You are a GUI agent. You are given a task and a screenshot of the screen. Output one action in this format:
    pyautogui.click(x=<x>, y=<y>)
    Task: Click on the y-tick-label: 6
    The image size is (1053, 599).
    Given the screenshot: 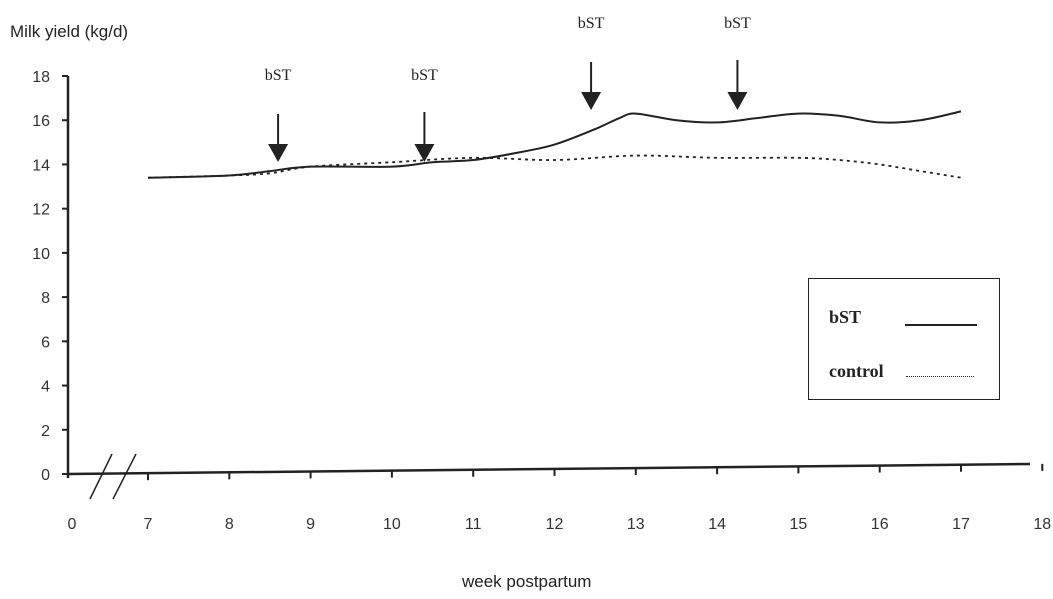 What is the action you would take?
    pyautogui.click(x=45, y=342)
    